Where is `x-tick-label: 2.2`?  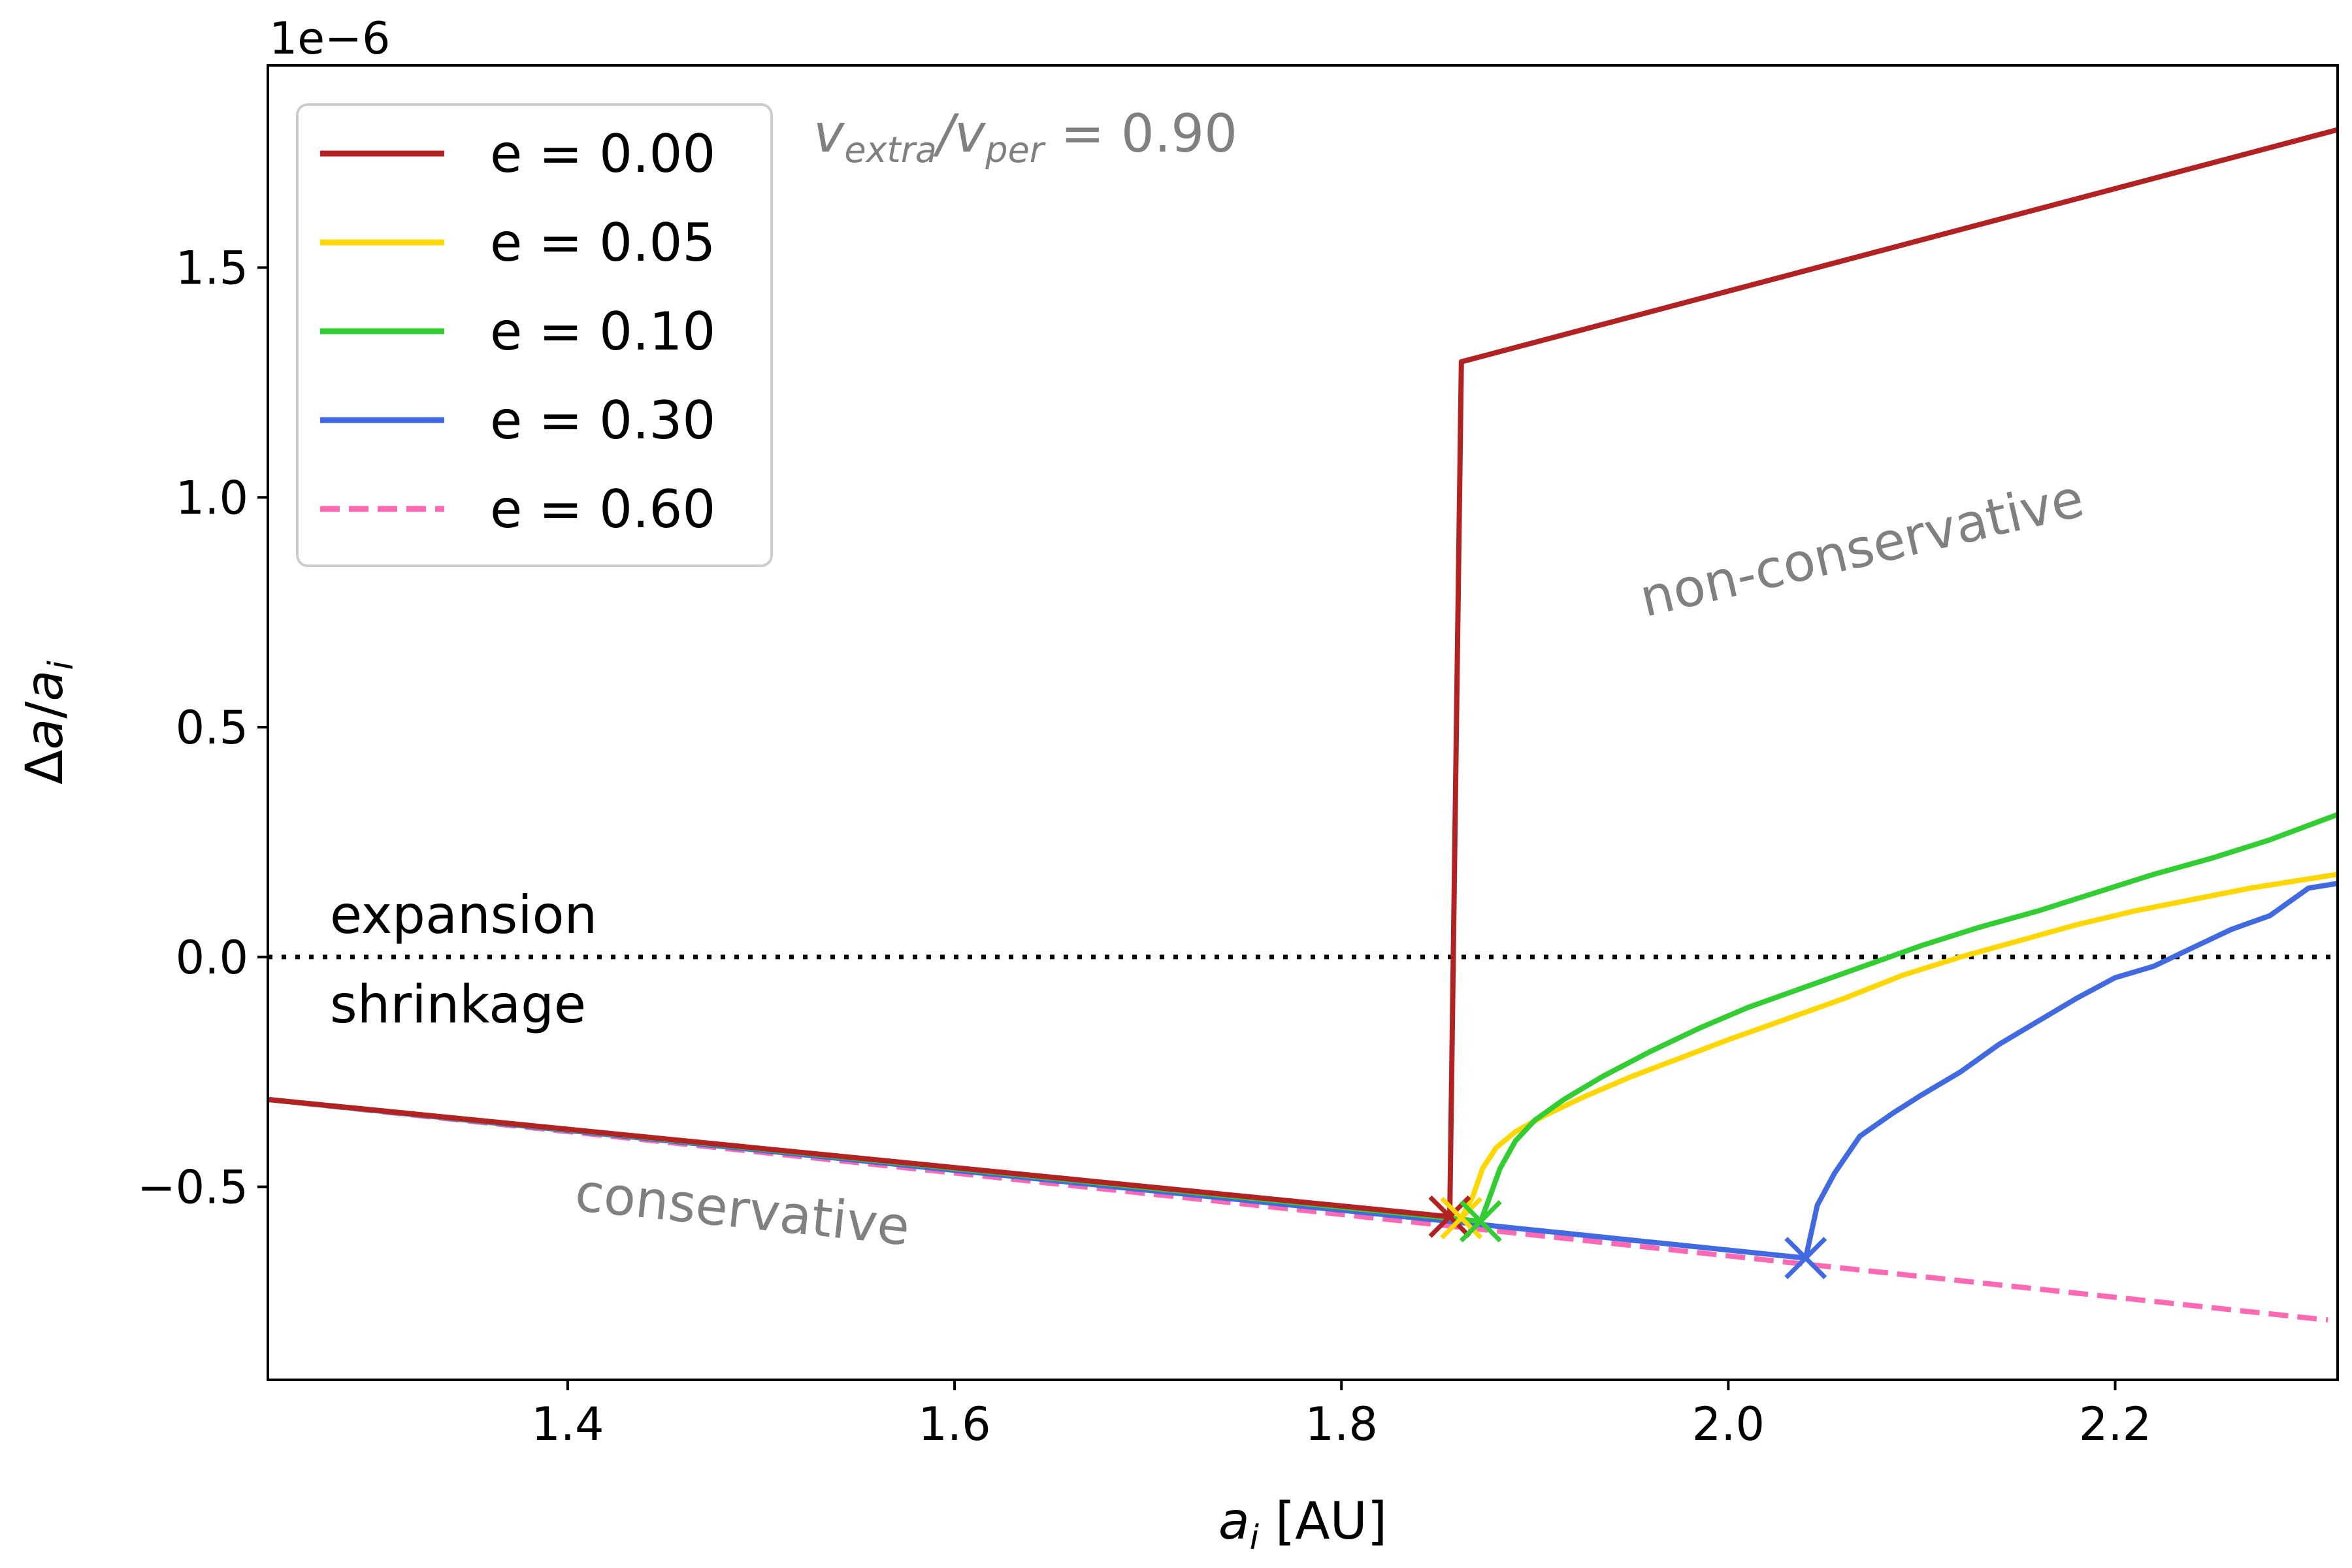 x-tick-label: 2.2 is located at coordinates (2115, 1424).